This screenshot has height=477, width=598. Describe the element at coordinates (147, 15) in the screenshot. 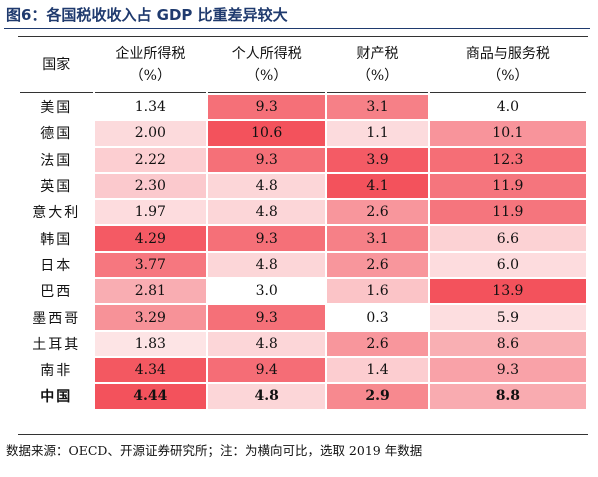

I see `figure-title: 图6：各国税收收入占 GDP 比重差异较大` at that location.